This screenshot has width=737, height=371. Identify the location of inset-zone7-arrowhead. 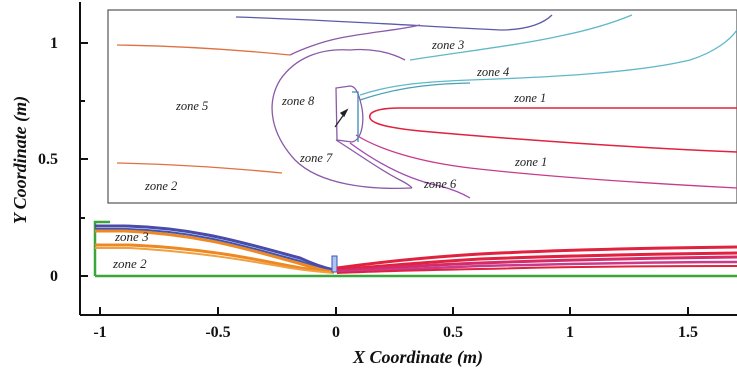
(344, 113).